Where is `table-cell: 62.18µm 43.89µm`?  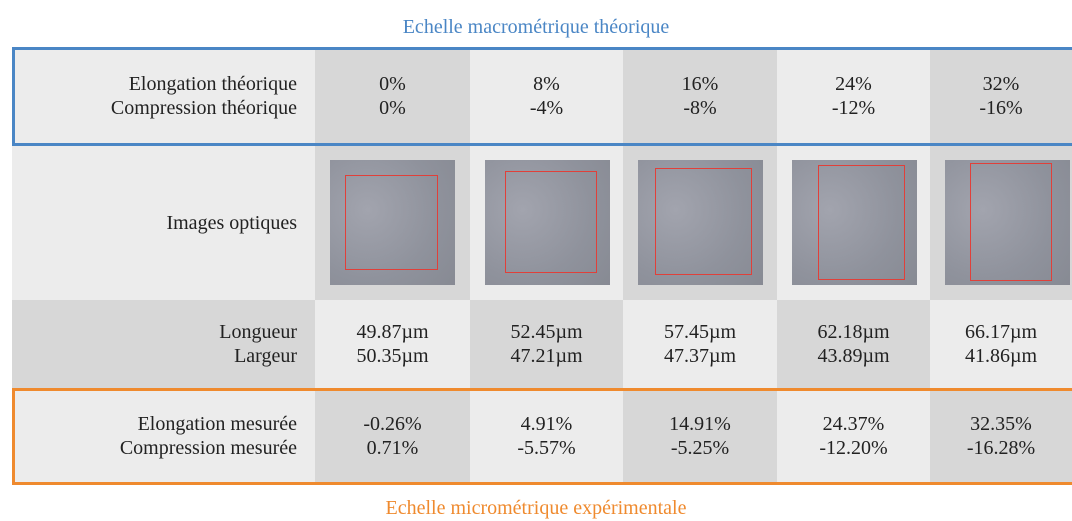
table-cell: 62.18µm 43.89µm is located at coordinates (853, 344).